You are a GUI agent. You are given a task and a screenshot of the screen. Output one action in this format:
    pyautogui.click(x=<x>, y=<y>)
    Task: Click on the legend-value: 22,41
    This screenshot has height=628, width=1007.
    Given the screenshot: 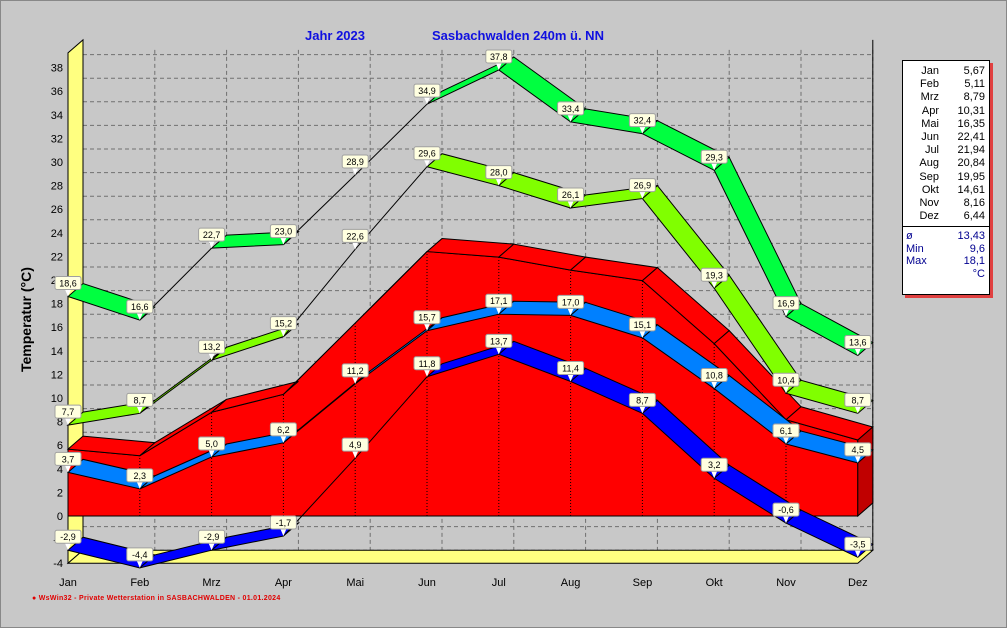 What is the action you would take?
    pyautogui.click(x=971, y=136)
    